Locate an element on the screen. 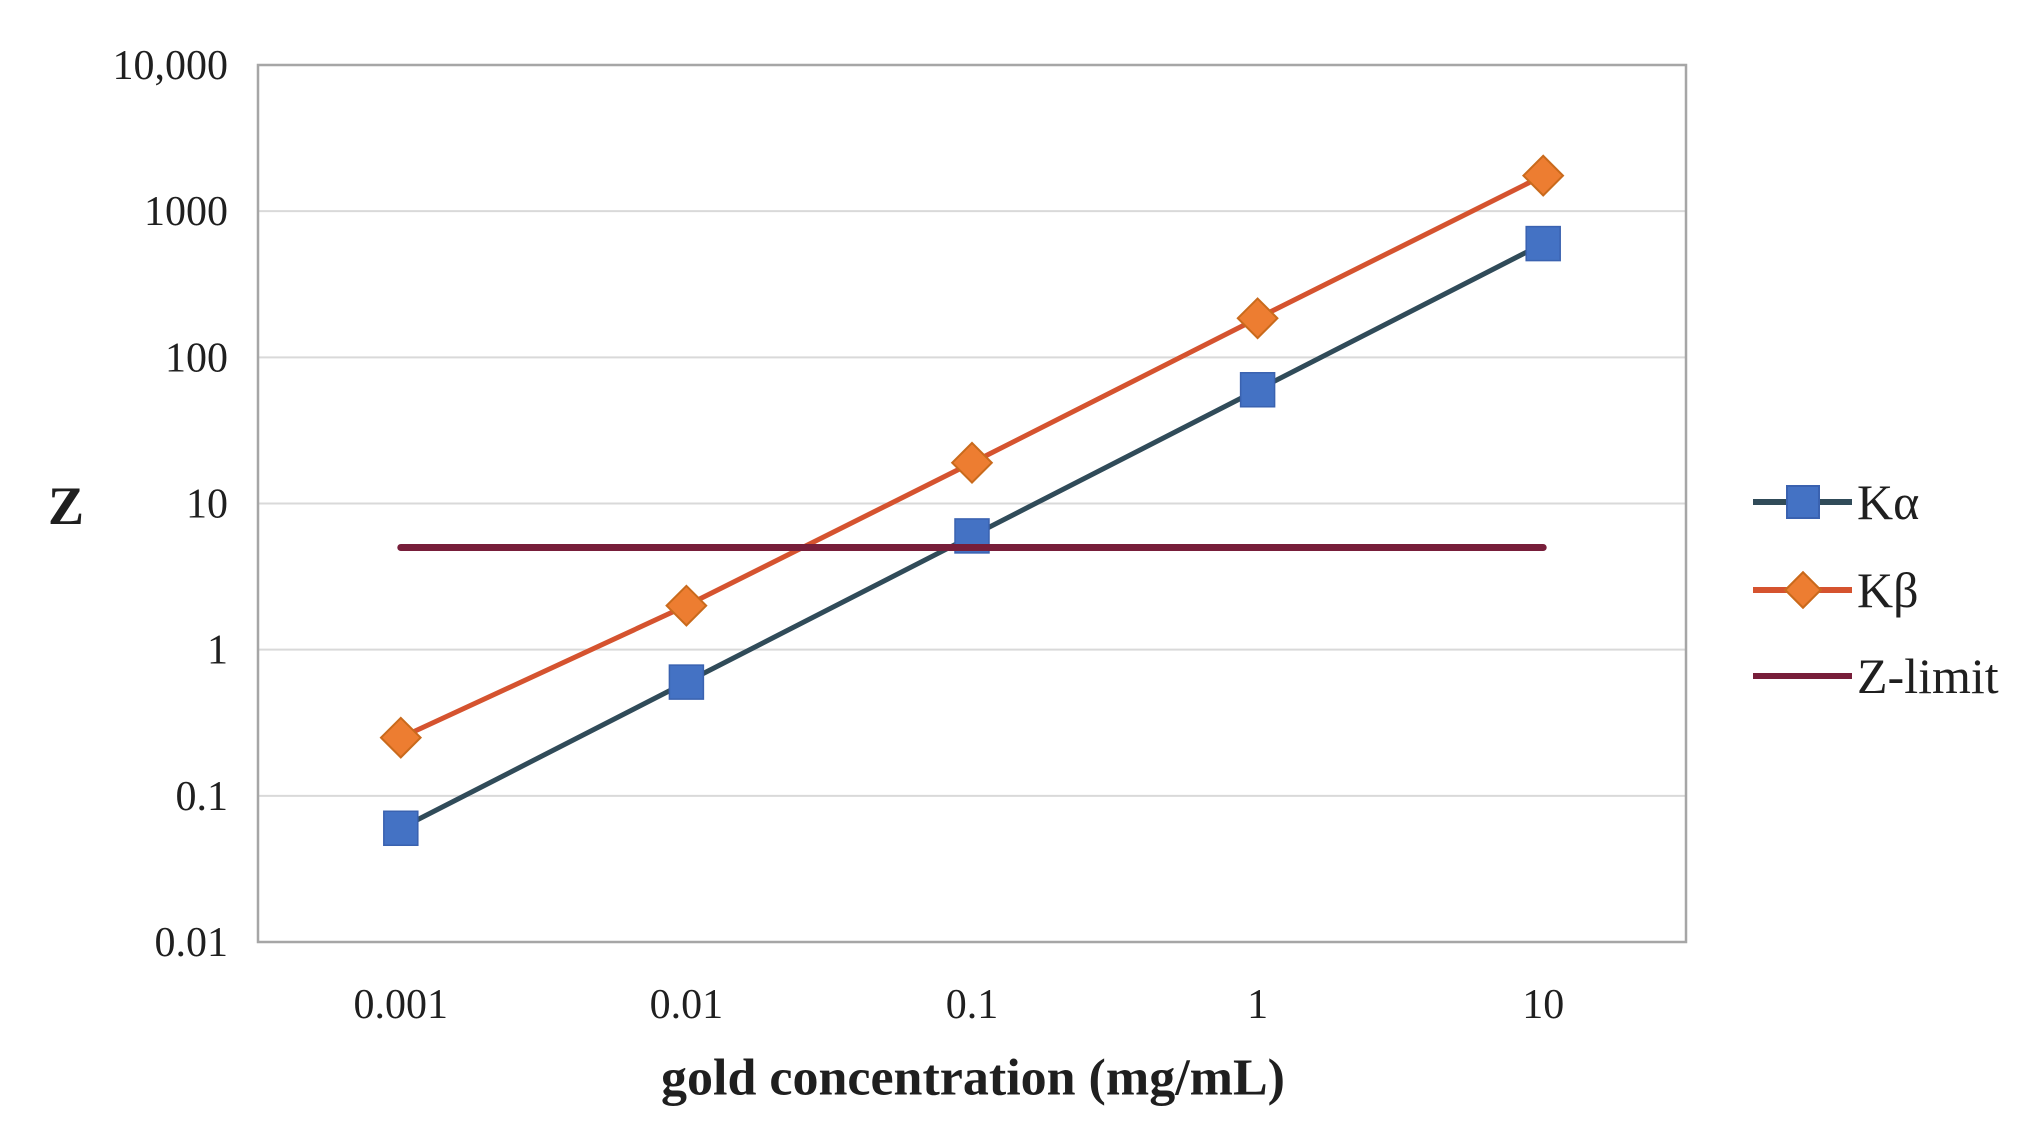 This screenshot has width=2033, height=1125. y-tick-label: 10,000 is located at coordinates (171, 66).